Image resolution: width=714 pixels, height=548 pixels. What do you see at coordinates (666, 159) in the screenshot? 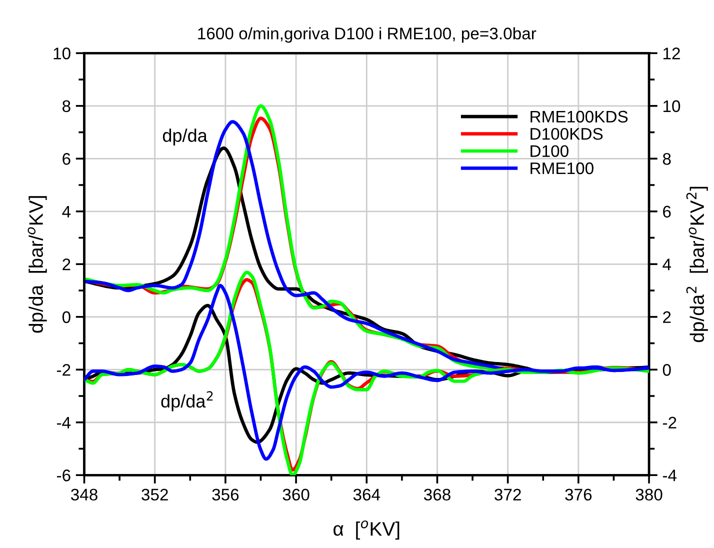
I see `y2-tick-label: 8` at bounding box center [666, 159].